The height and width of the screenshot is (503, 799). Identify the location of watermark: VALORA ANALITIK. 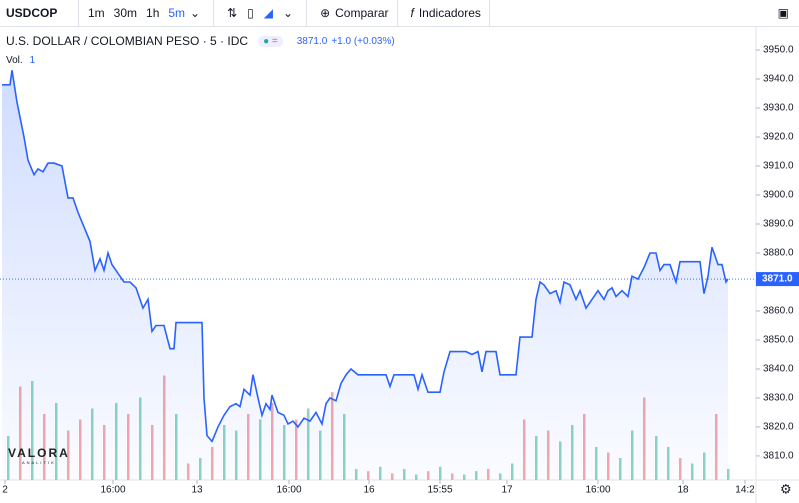
(39, 455).